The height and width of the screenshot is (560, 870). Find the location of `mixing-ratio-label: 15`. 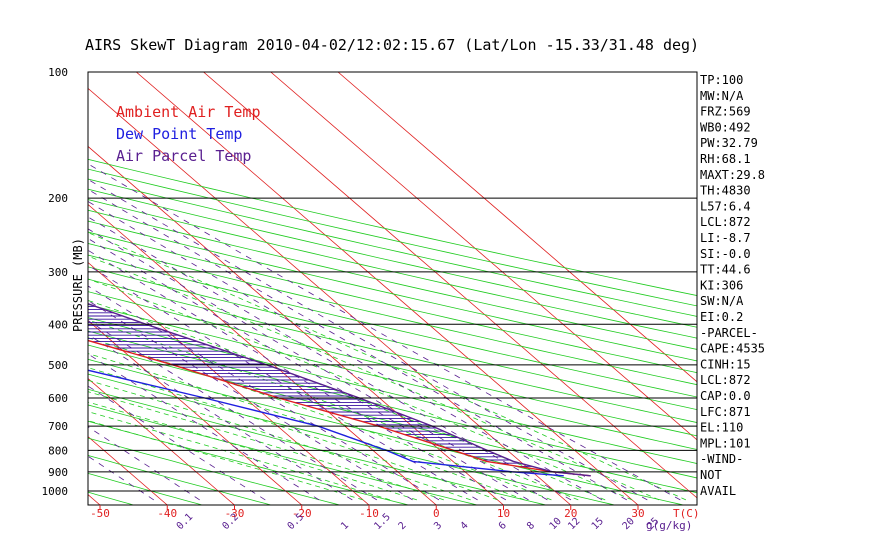

mixing-ratio-label: 15 is located at coordinates (598, 524).